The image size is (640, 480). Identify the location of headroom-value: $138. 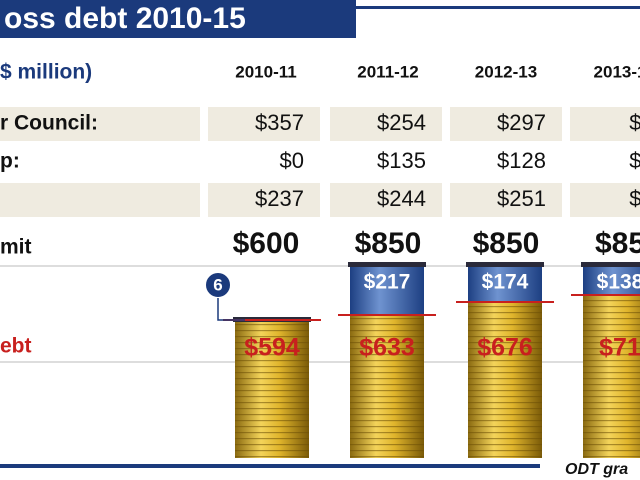
(618, 282).